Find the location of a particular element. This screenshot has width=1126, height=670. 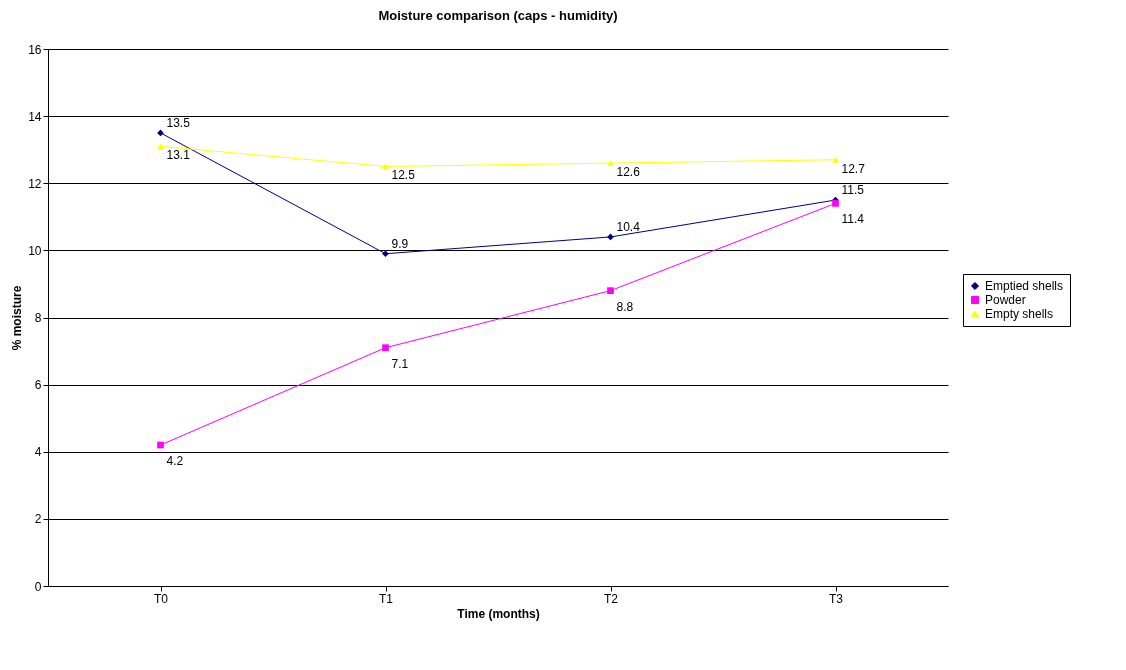

y-axis-title: % moisture is located at coordinates (17, 318).